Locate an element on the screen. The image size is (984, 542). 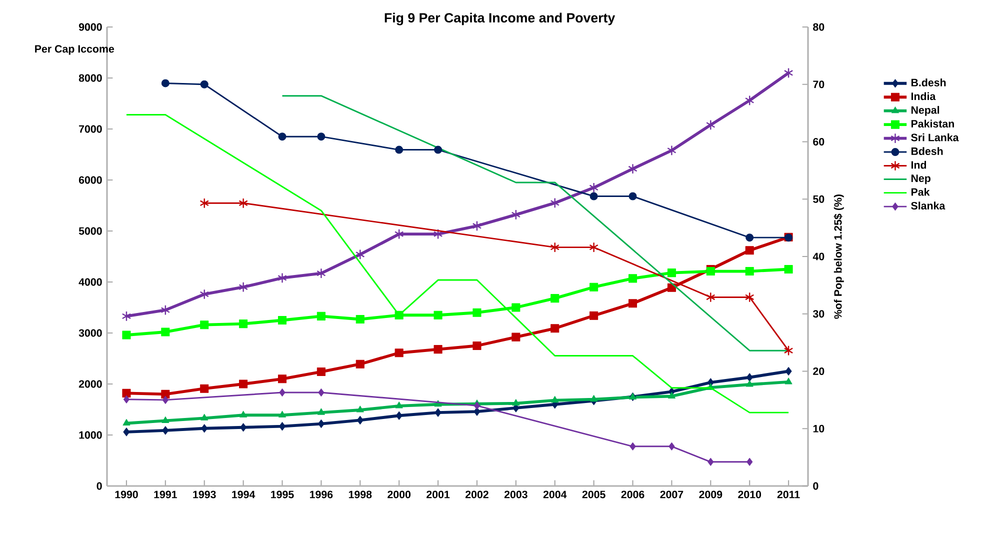
x-tick-label: 2009 is located at coordinates (710, 494).